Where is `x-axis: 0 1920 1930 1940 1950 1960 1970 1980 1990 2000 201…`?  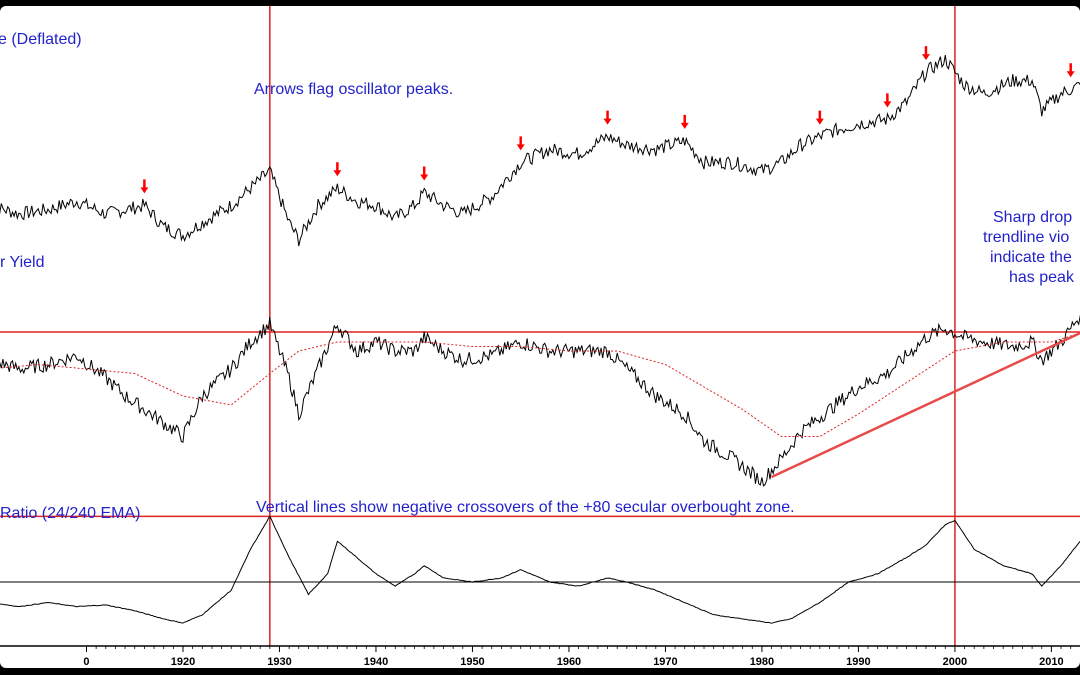 x-axis: 0 1920 1930 1940 1950 1960 1970 1980 1990 2000 201… is located at coordinates (581, 657).